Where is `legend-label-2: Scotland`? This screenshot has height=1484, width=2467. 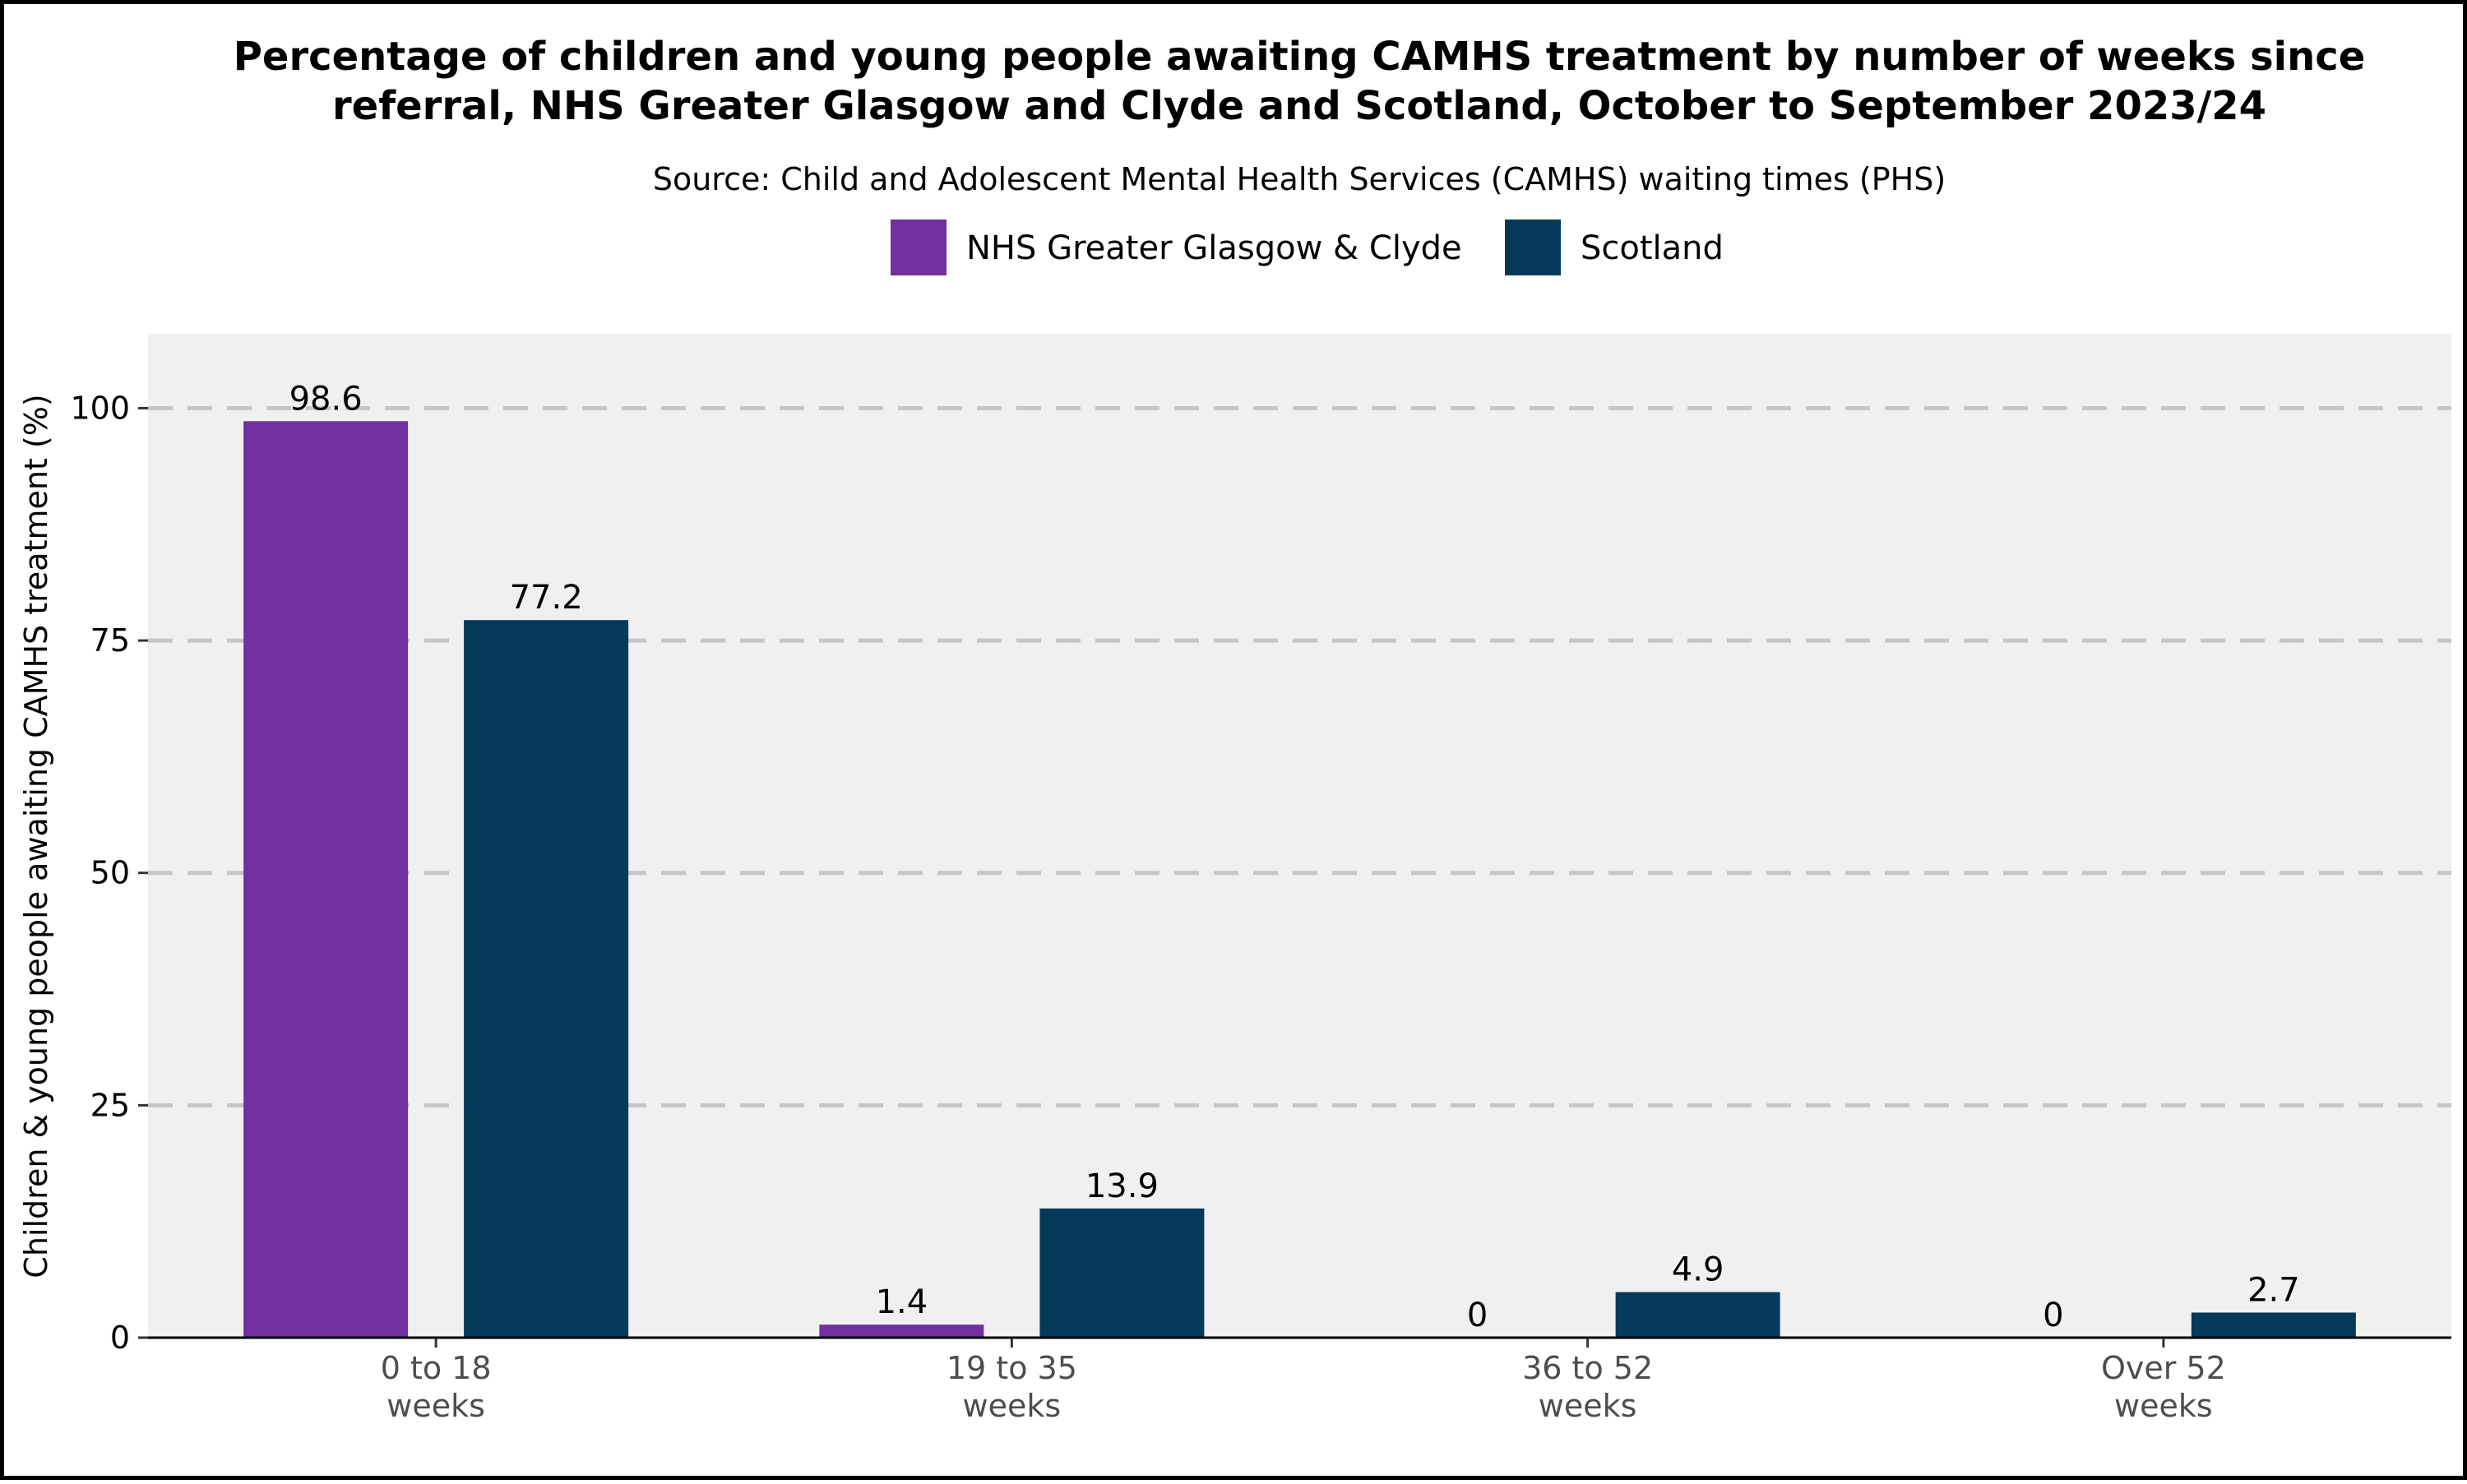 legend-label-2: Scotland is located at coordinates (1653, 248).